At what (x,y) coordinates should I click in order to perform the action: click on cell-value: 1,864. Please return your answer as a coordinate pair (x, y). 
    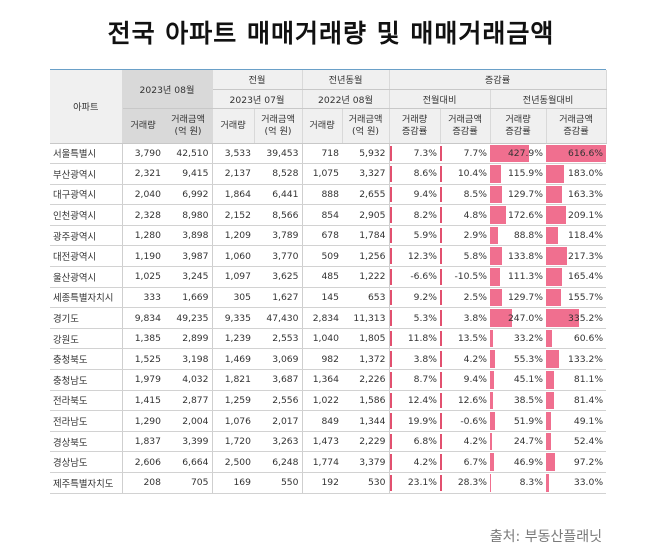
    Looking at the image, I should click on (237, 194).